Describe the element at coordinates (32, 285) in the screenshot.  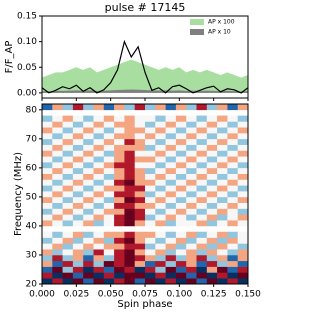
I see `y-tick-label: 20` at that location.